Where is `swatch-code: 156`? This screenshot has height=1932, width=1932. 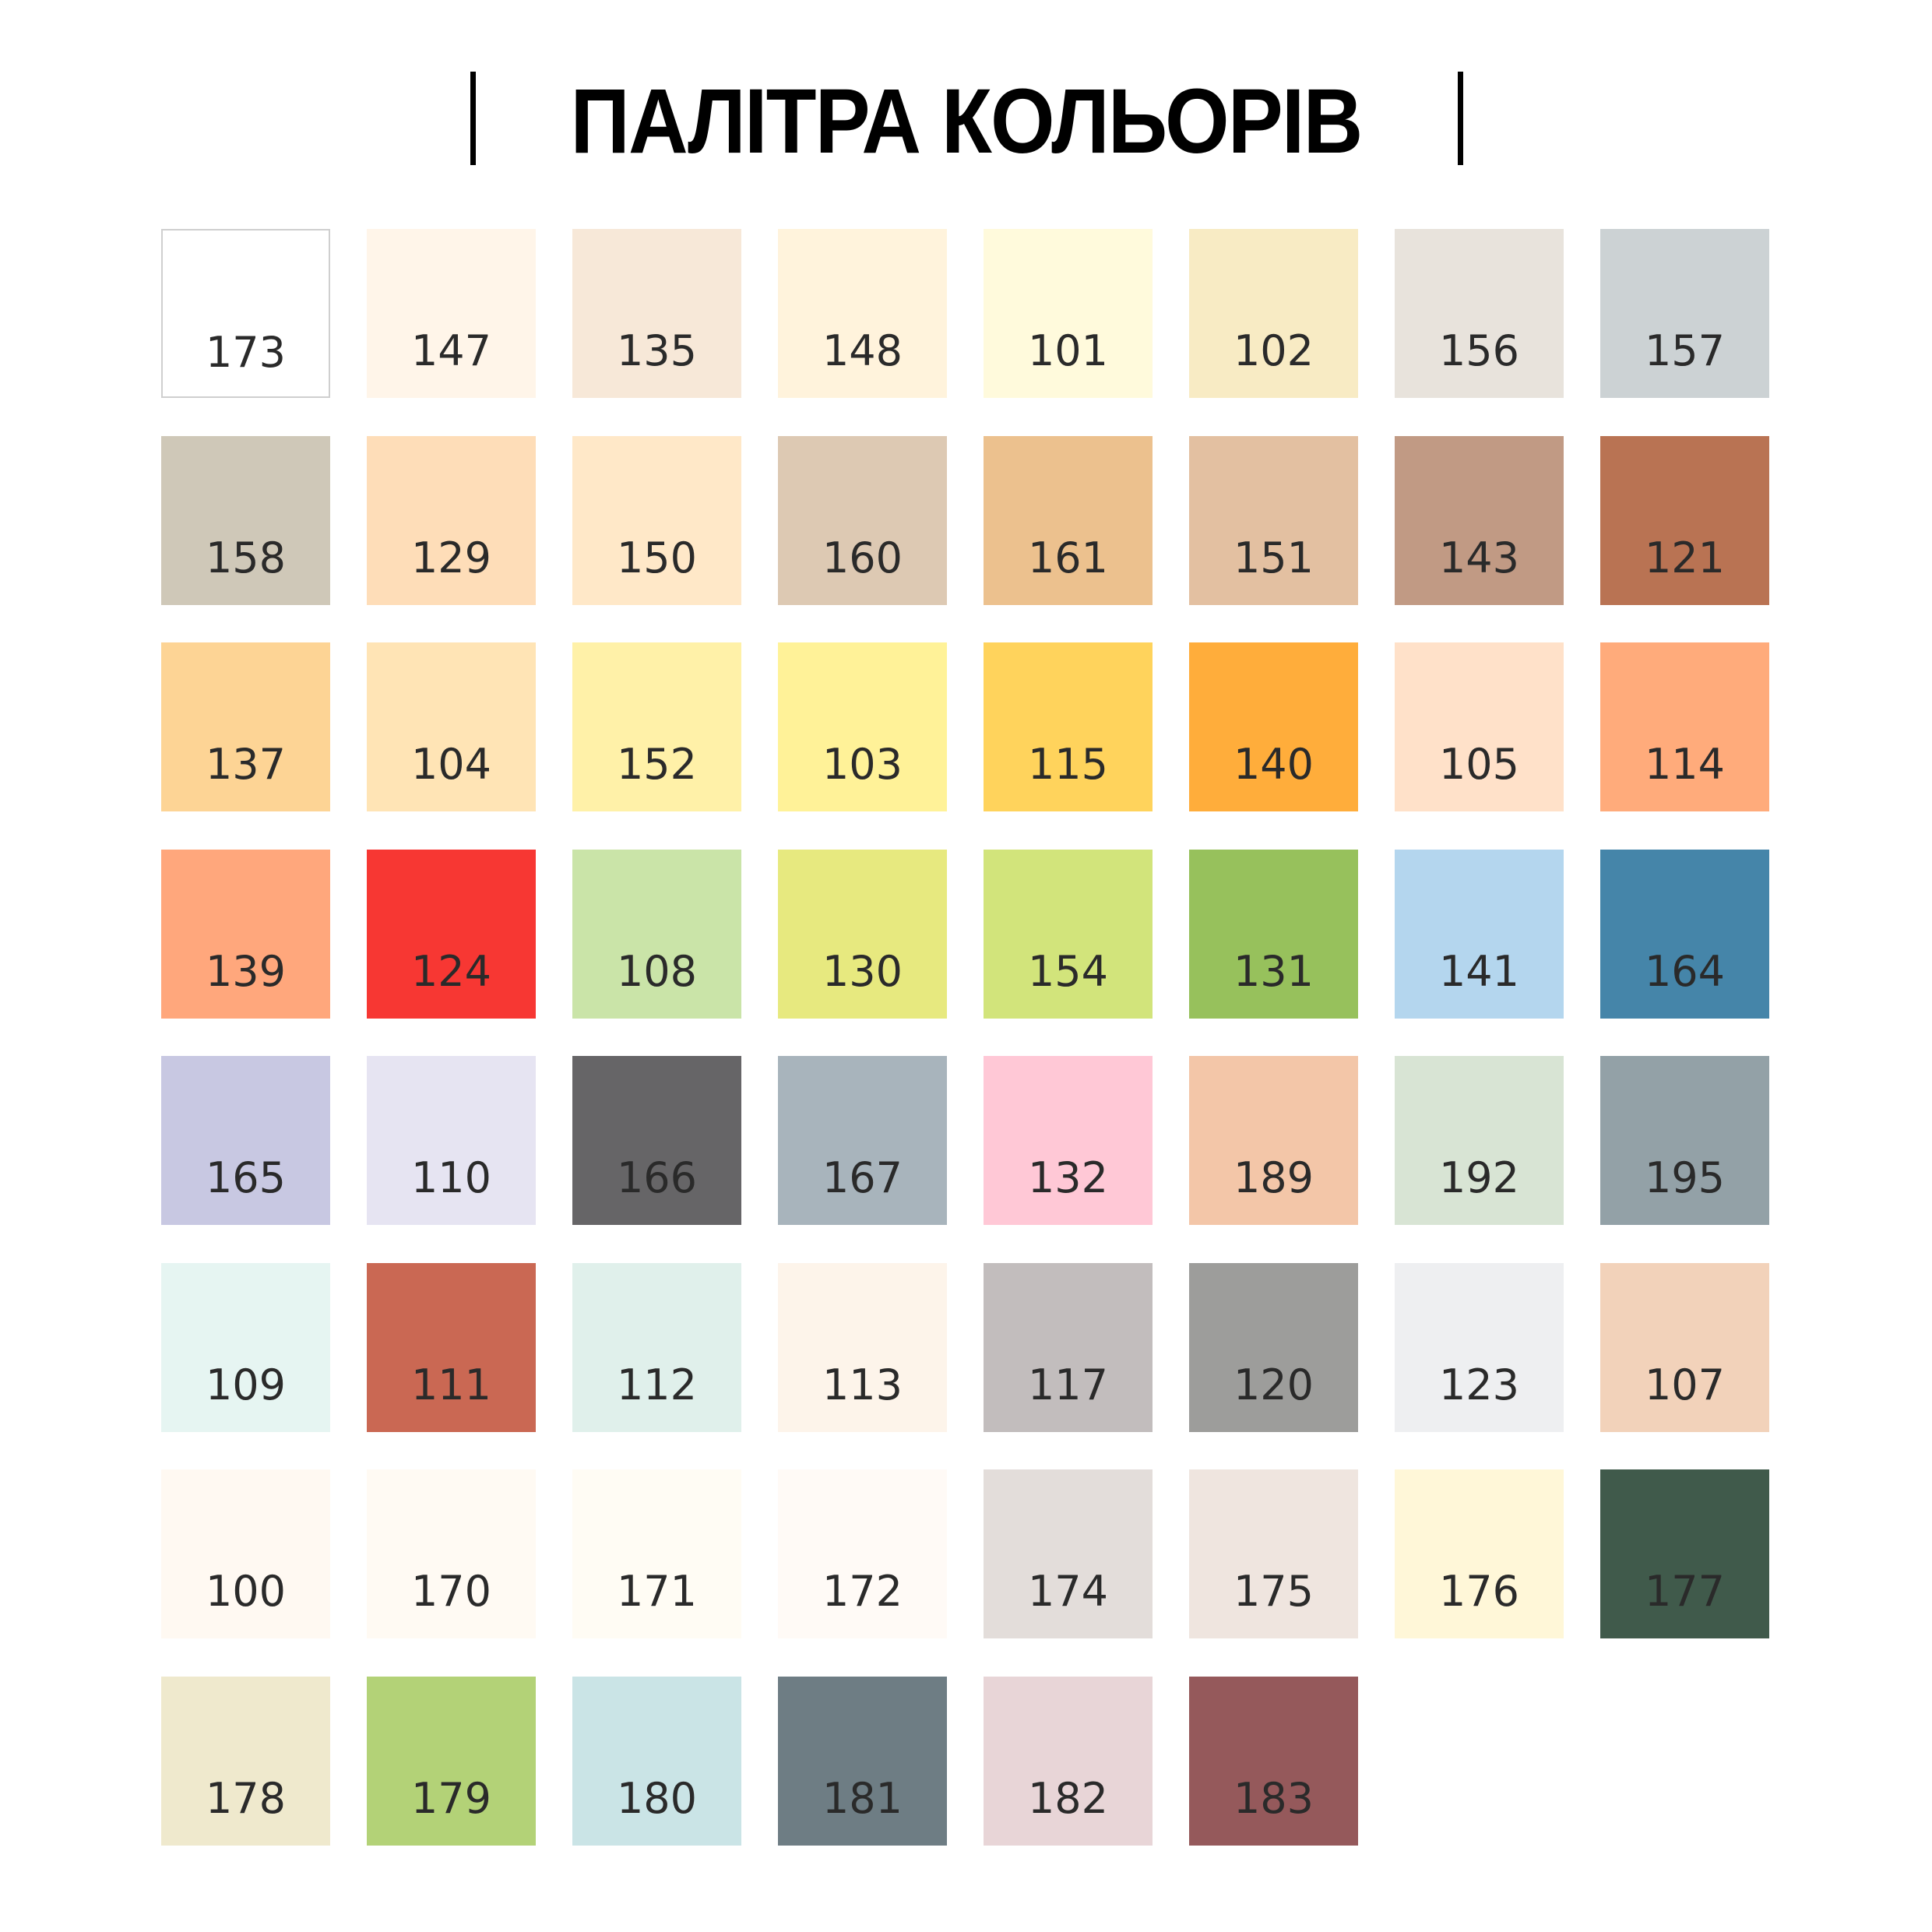
swatch-code: 156 is located at coordinates (1479, 350).